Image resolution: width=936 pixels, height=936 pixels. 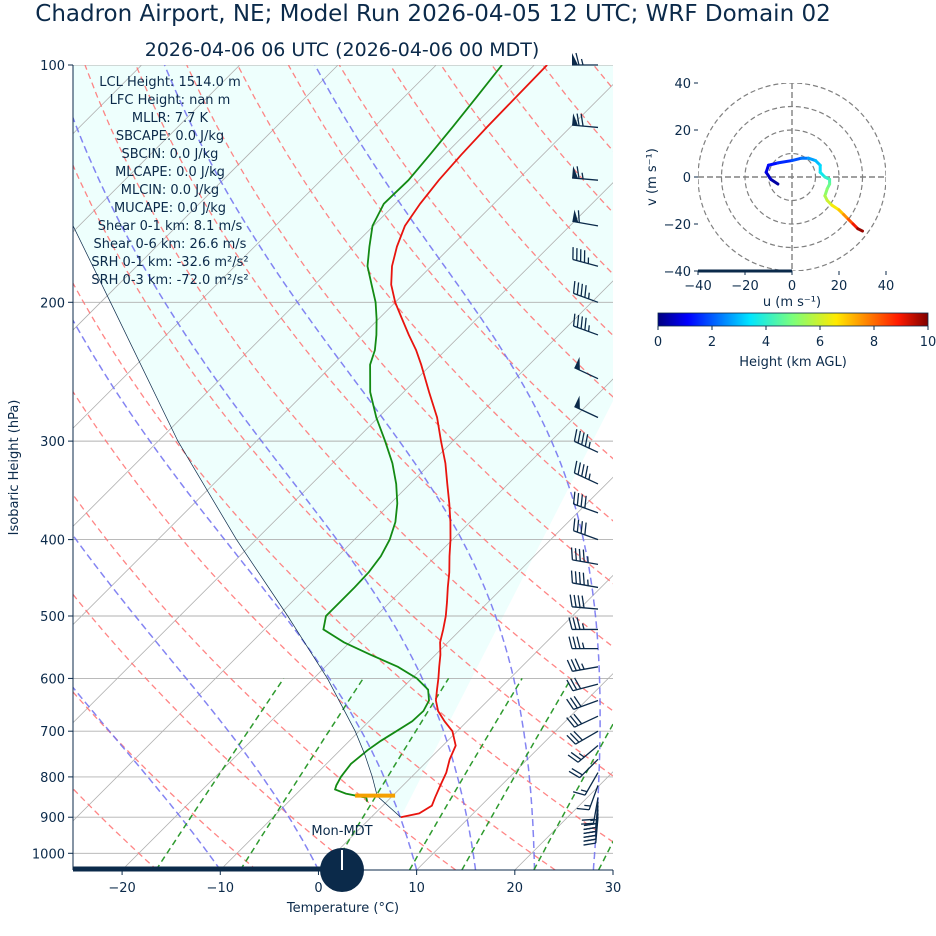 What do you see at coordinates (744, 286) in the screenshot?
I see `hodo-x-tick-label: −20` at bounding box center [744, 286].